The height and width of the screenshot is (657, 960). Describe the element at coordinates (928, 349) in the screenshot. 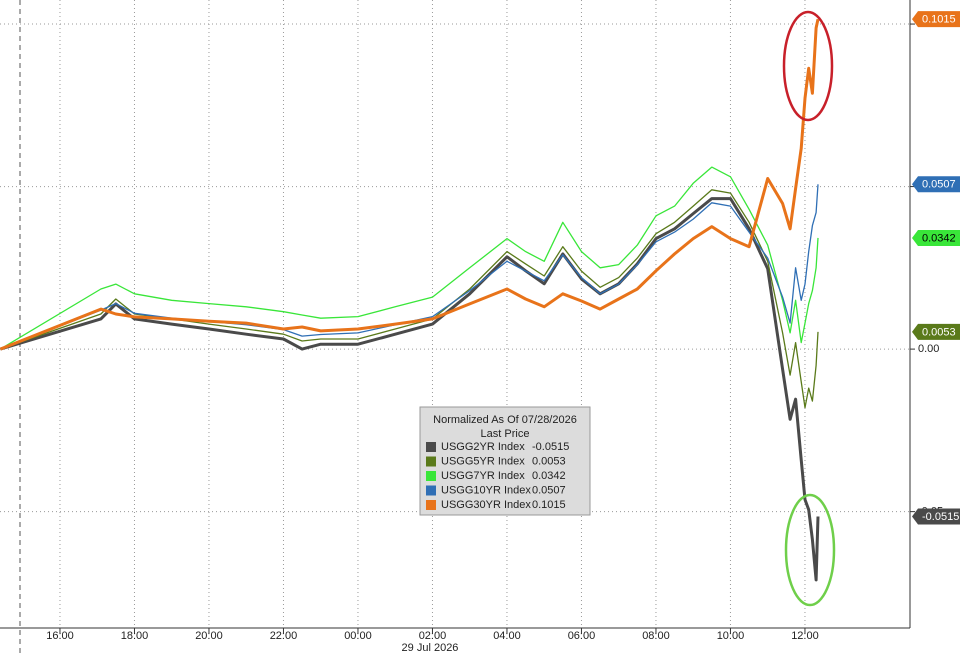

I see `y-tick-label: 0.00` at that location.